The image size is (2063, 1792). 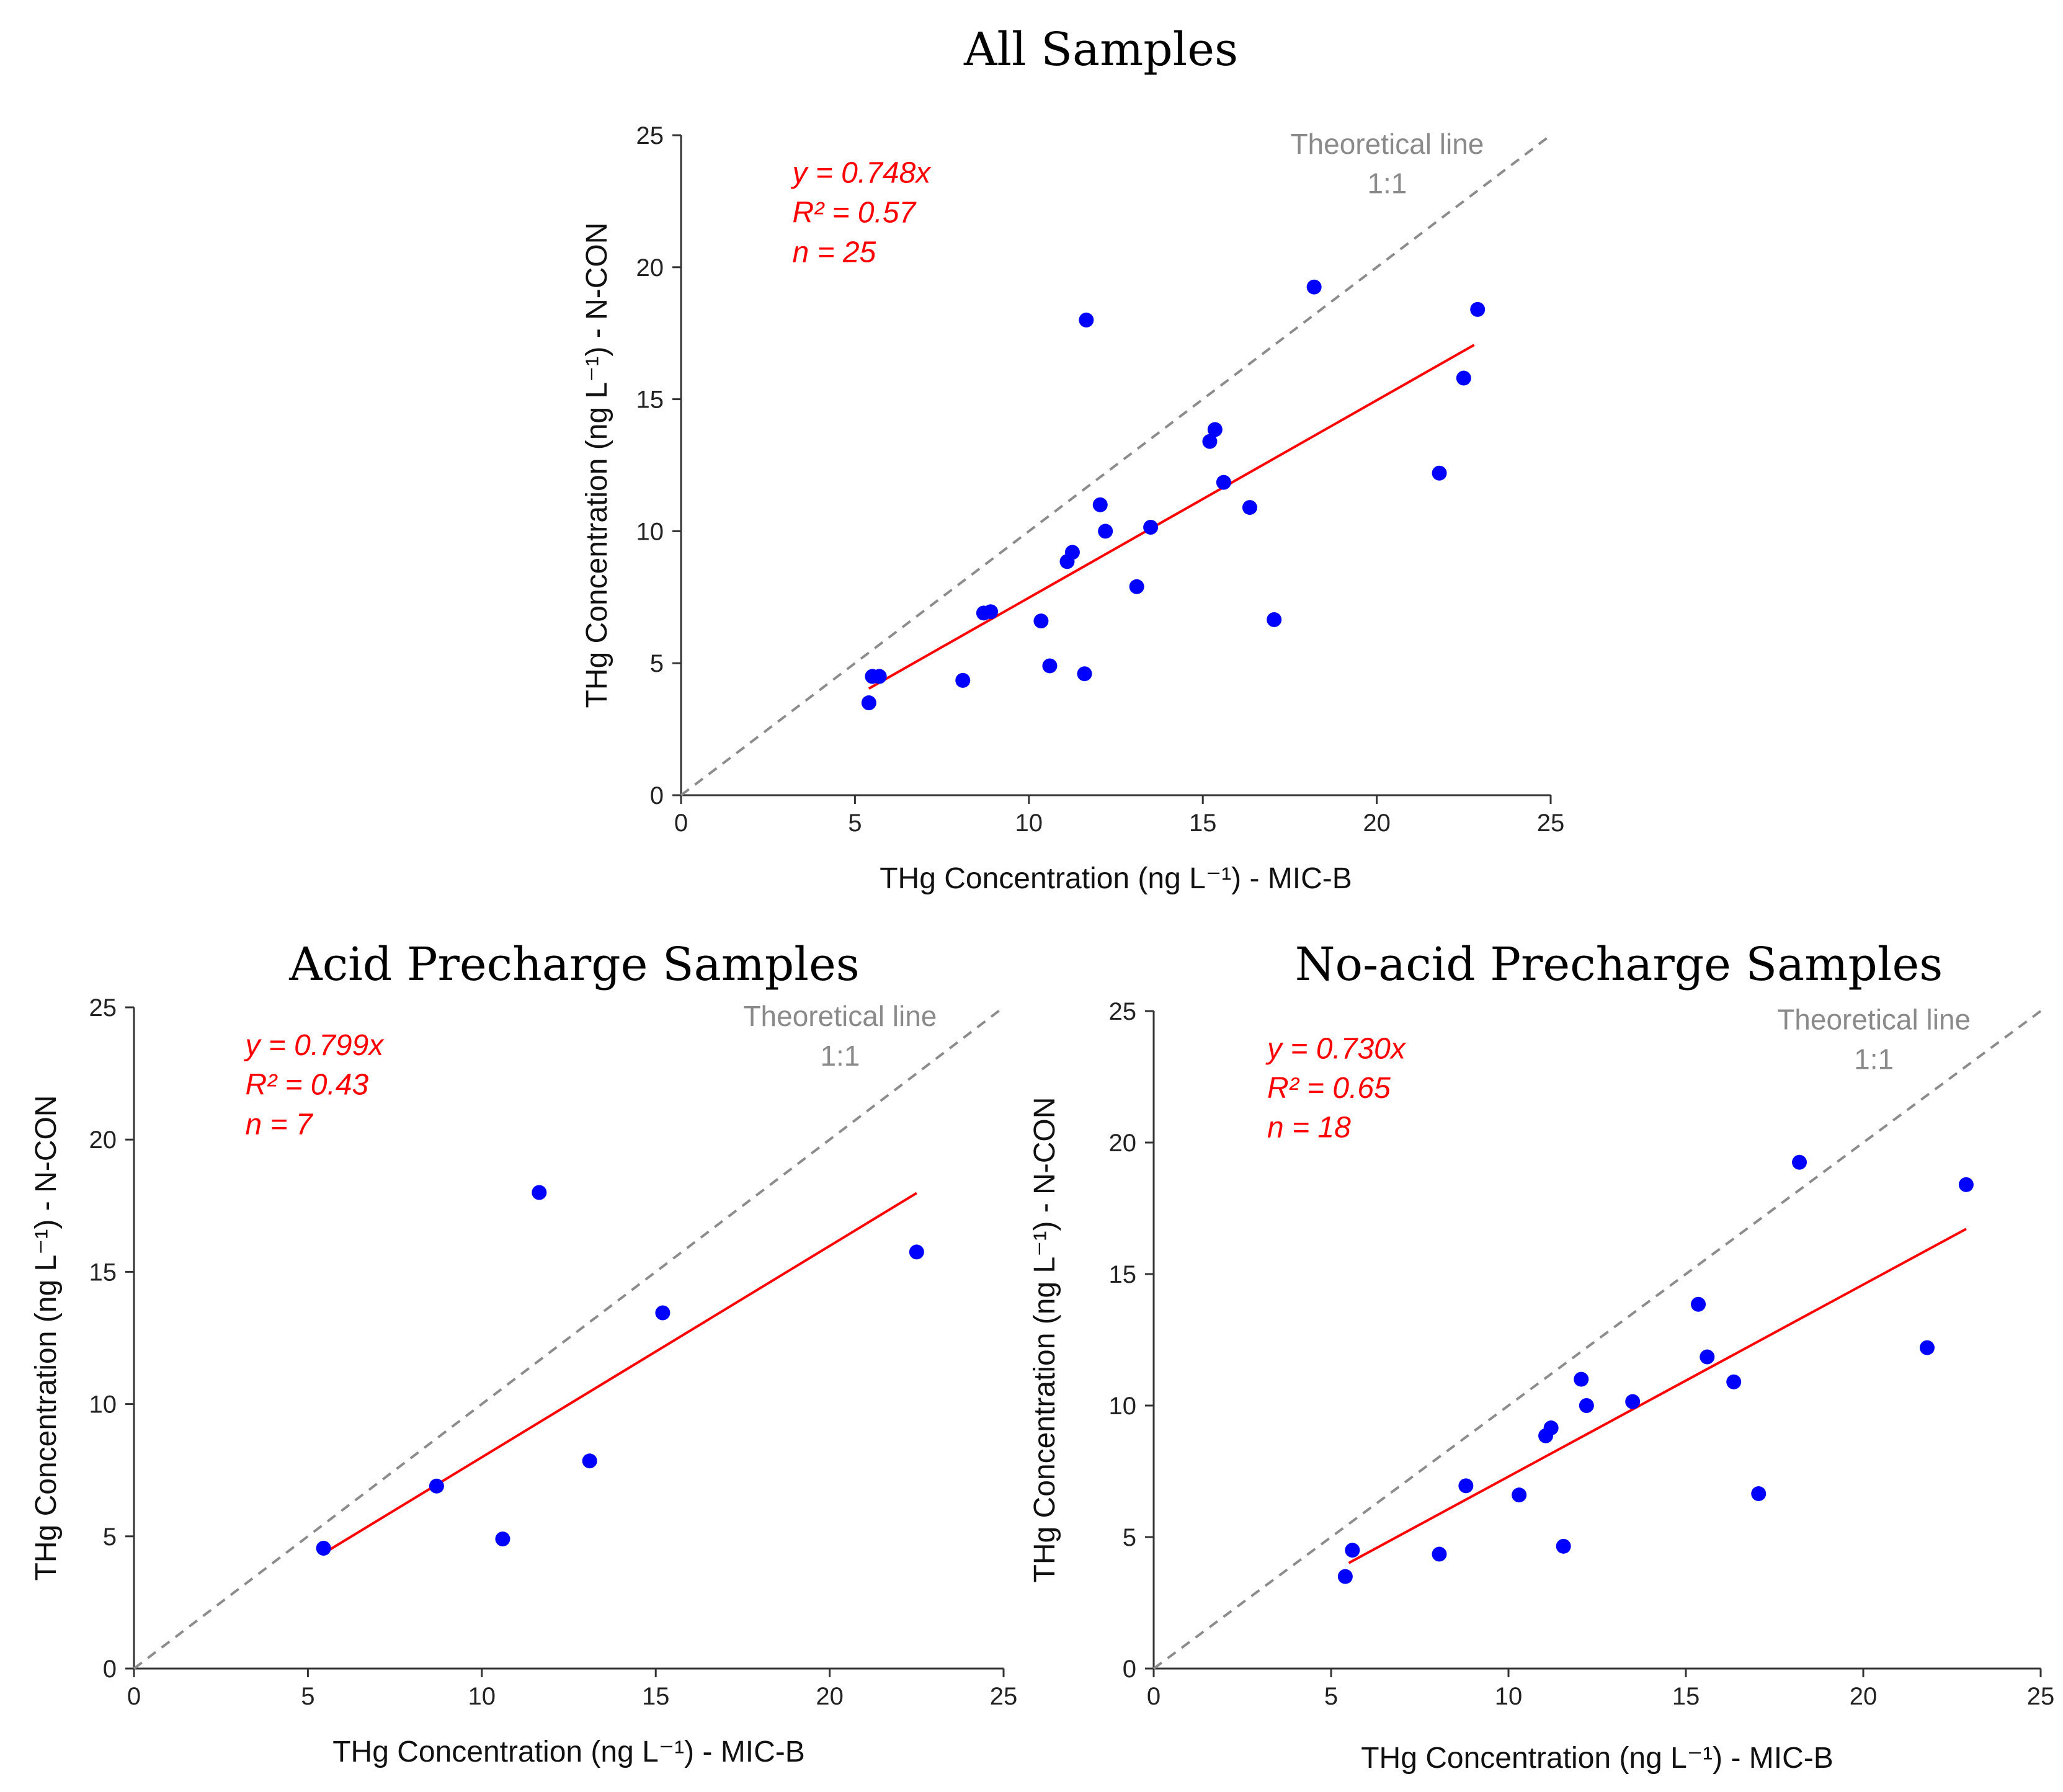 What do you see at coordinates (1309, 1128) in the screenshot?
I see `sample-count: n = 18` at bounding box center [1309, 1128].